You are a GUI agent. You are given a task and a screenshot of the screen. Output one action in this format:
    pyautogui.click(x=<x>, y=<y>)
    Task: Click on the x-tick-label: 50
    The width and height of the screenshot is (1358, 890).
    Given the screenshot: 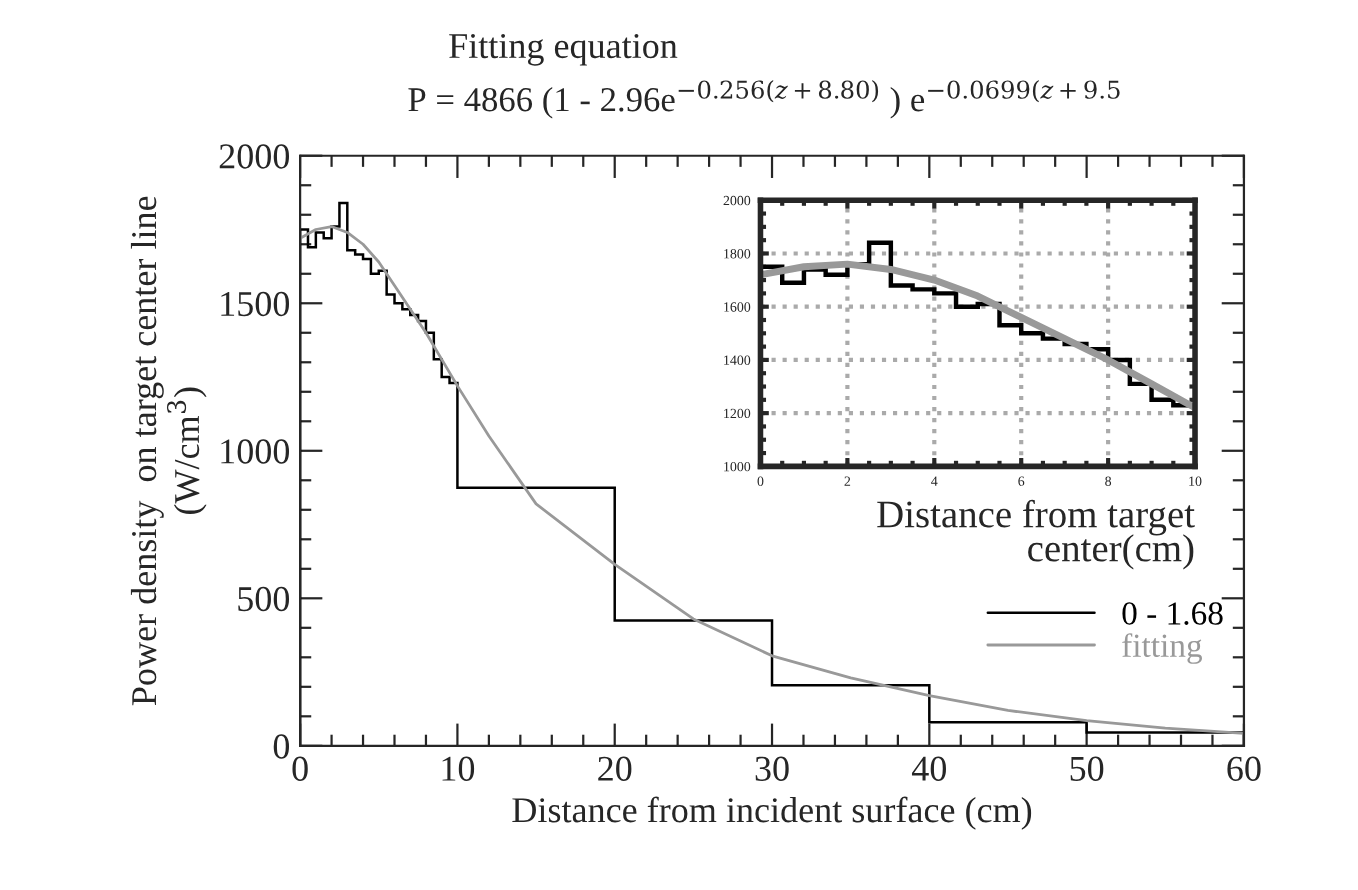 What is the action you would take?
    pyautogui.click(x=1087, y=768)
    